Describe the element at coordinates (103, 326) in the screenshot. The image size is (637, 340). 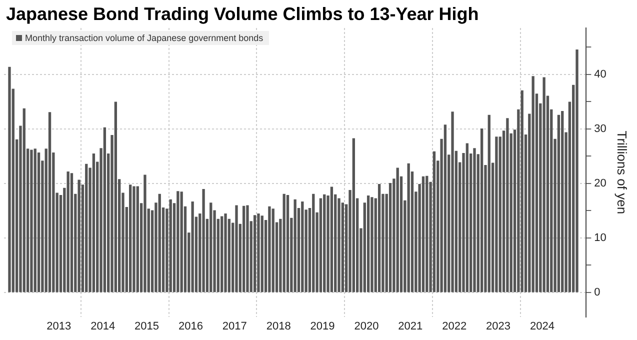
I see `x-tick-label: 2014` at that location.